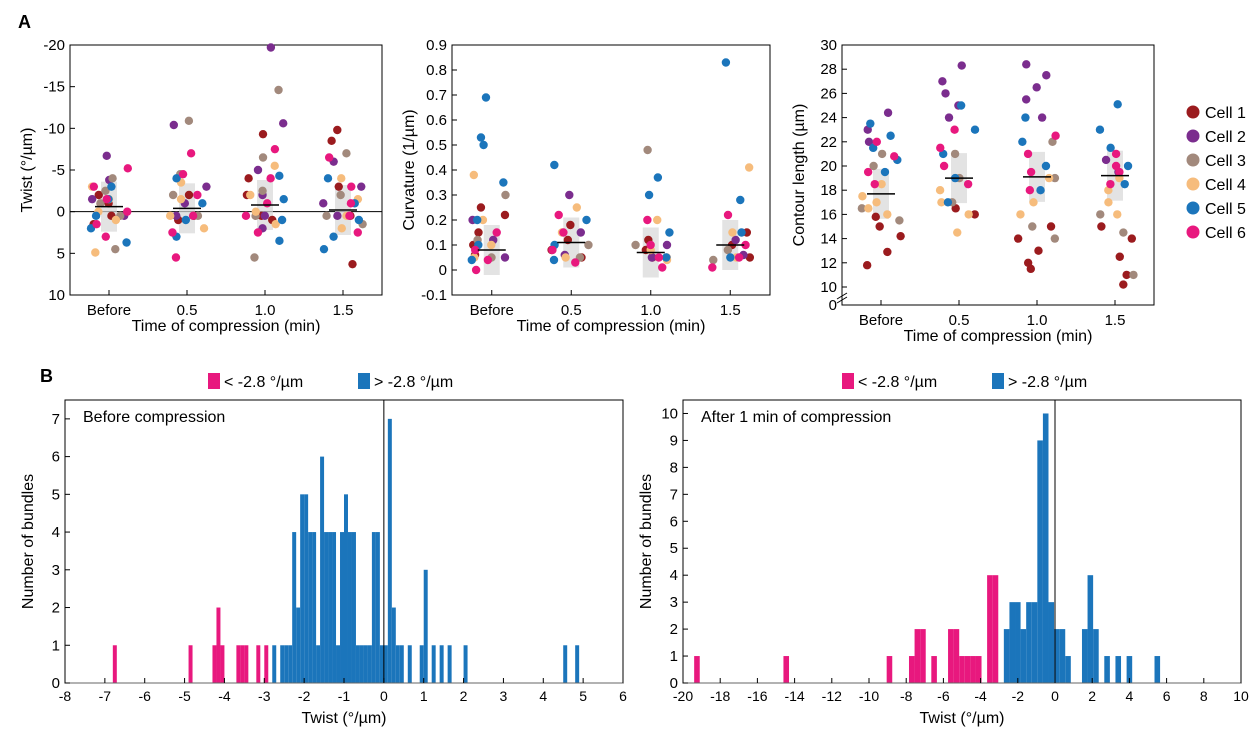  I want to click on y-tick-label: 3, so click(56, 570).